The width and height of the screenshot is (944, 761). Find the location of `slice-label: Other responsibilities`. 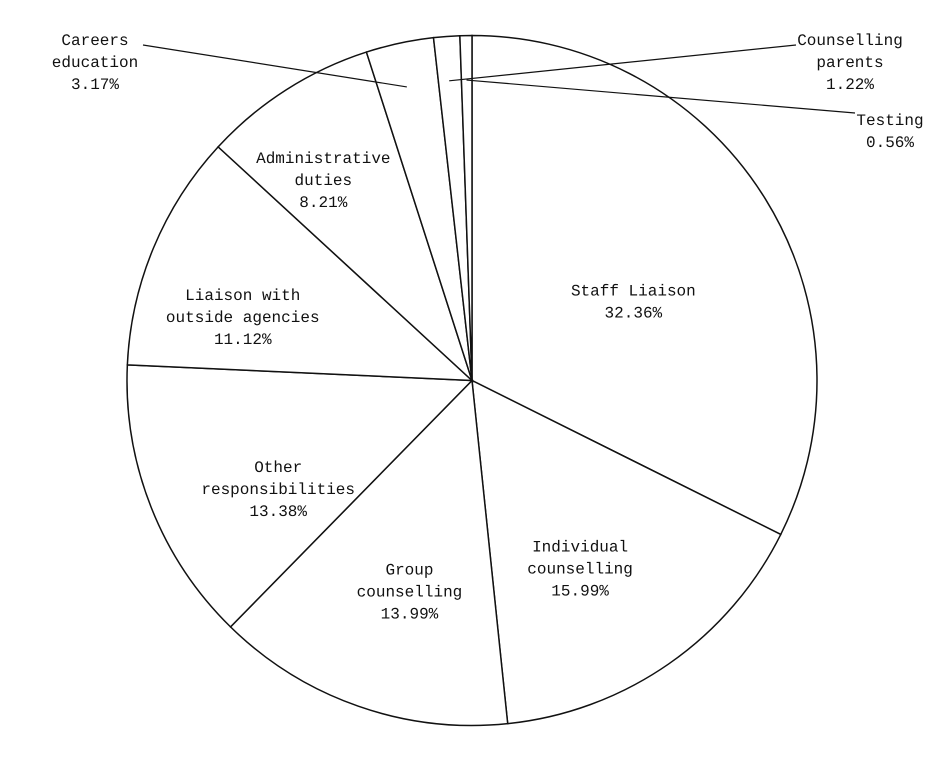

slice-label: Other responsibilities is located at coordinates (278, 478).